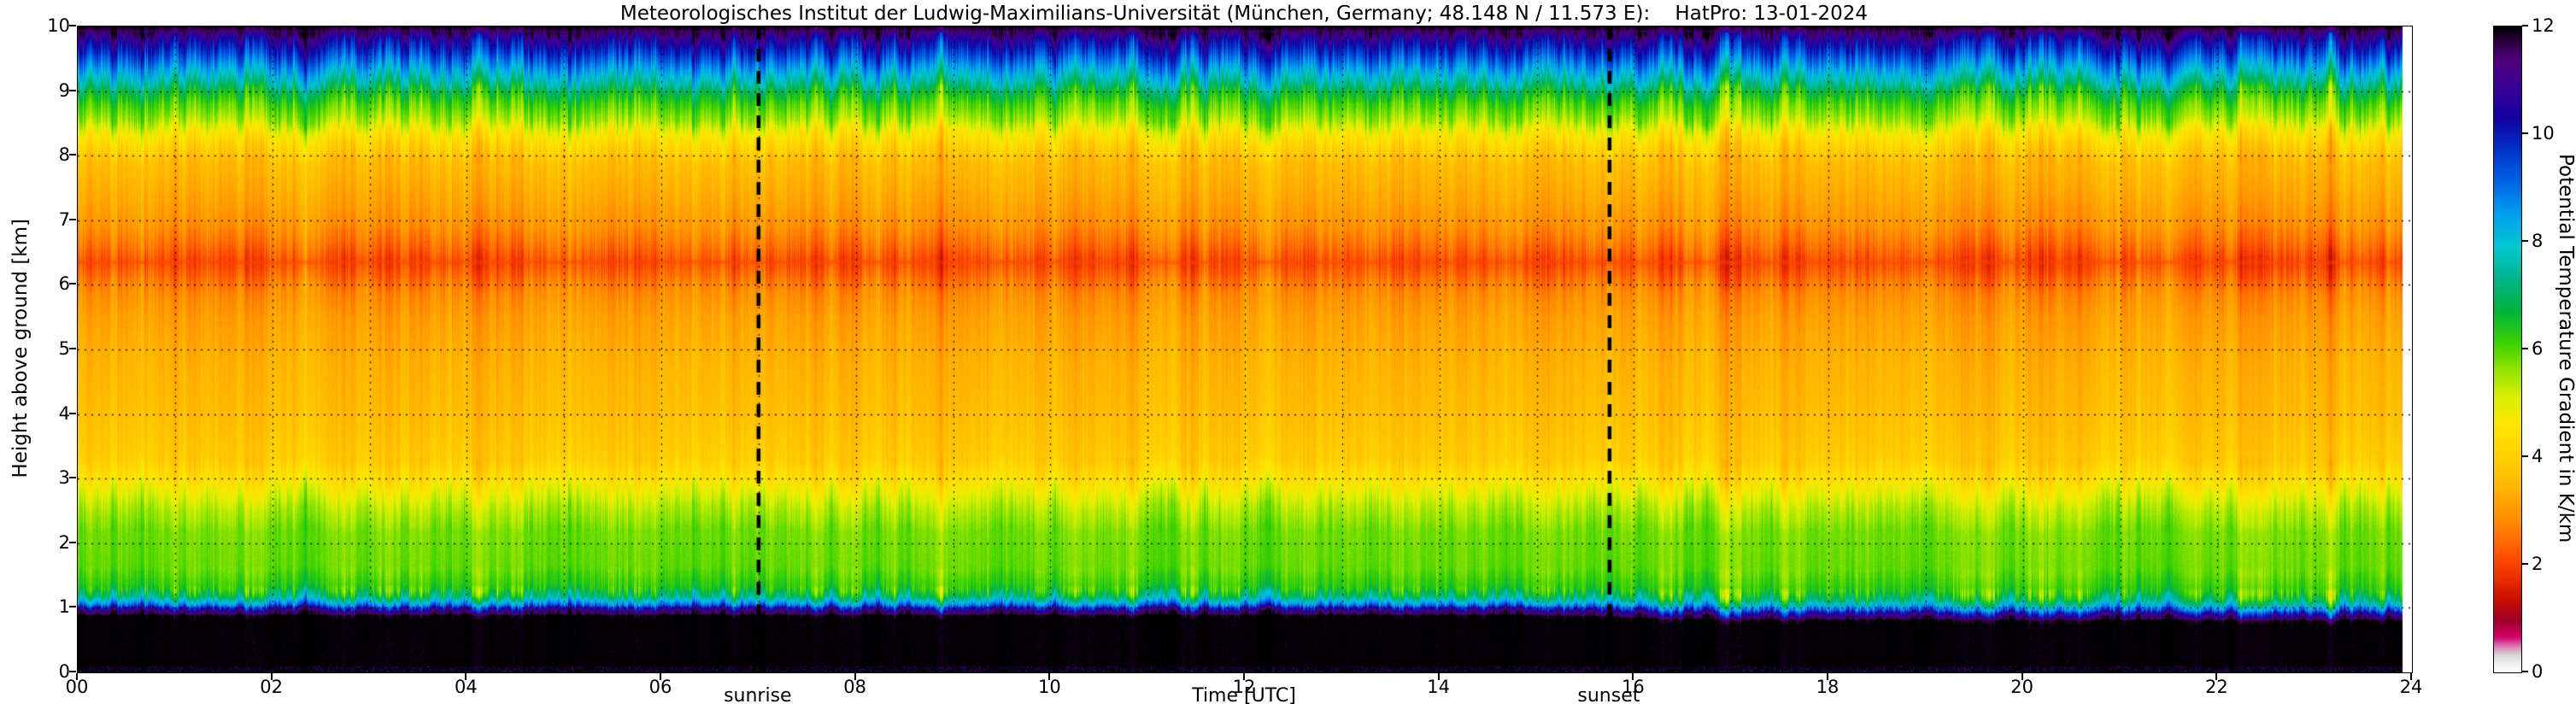 Image resolution: width=2576 pixels, height=704 pixels. Describe the element at coordinates (2543, 25) in the screenshot. I see `colorbar-tick-label: 12` at that location.